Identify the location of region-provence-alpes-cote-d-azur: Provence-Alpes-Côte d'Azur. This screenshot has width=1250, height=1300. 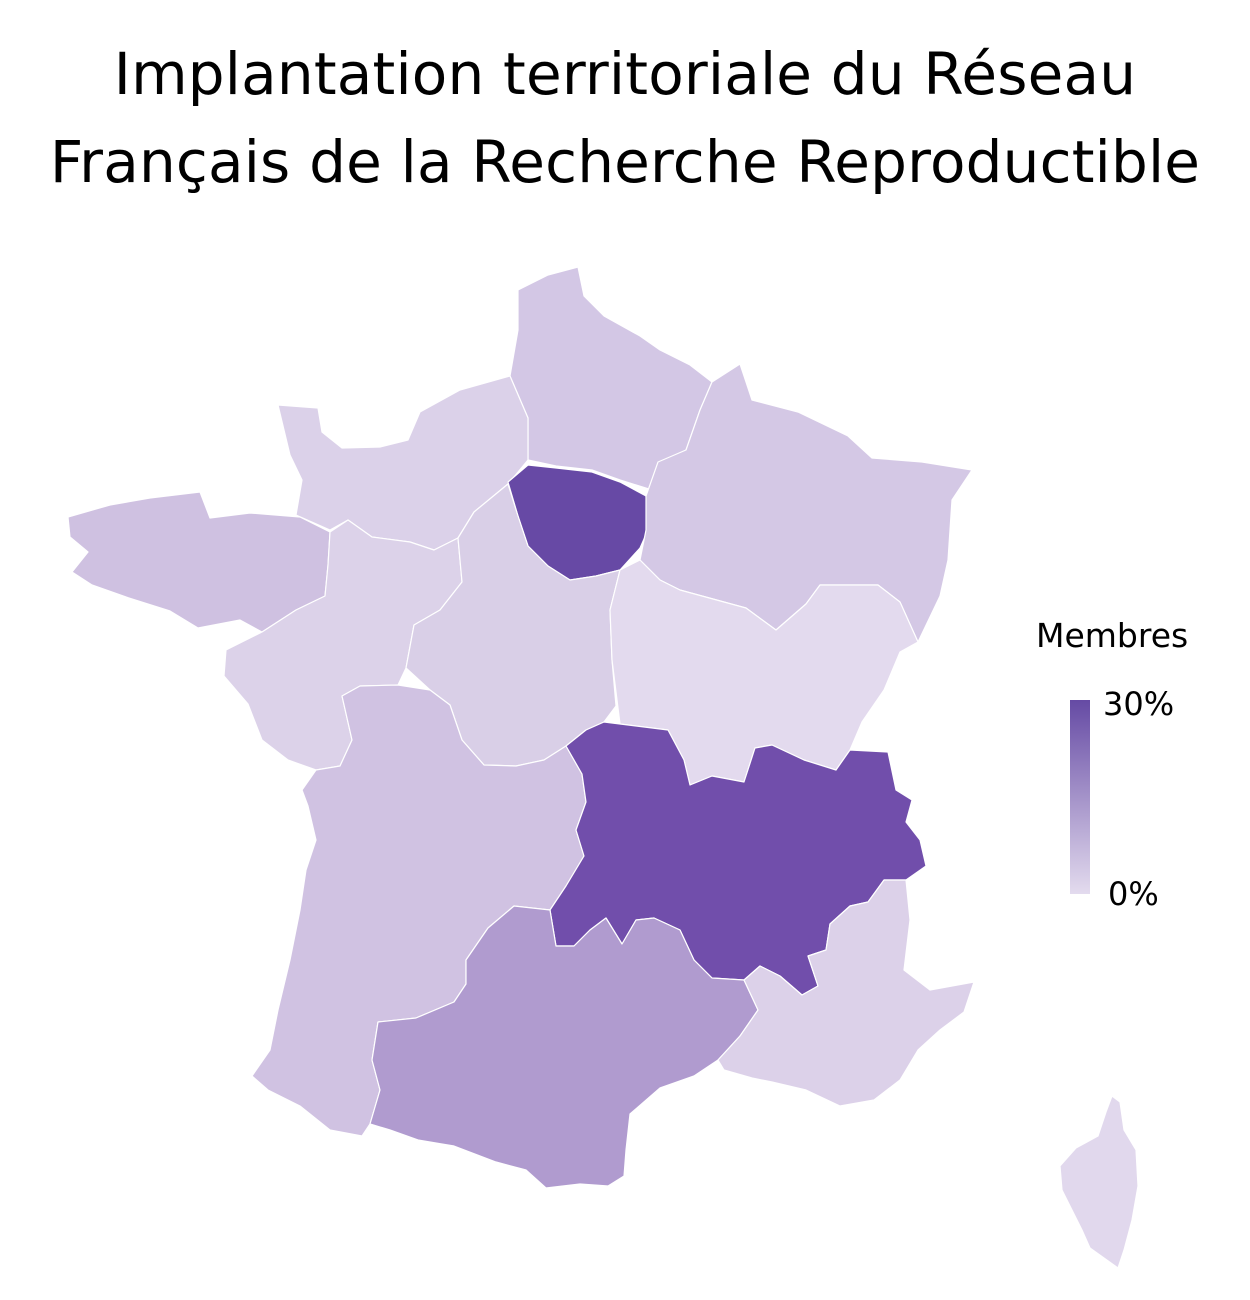
(846, 993).